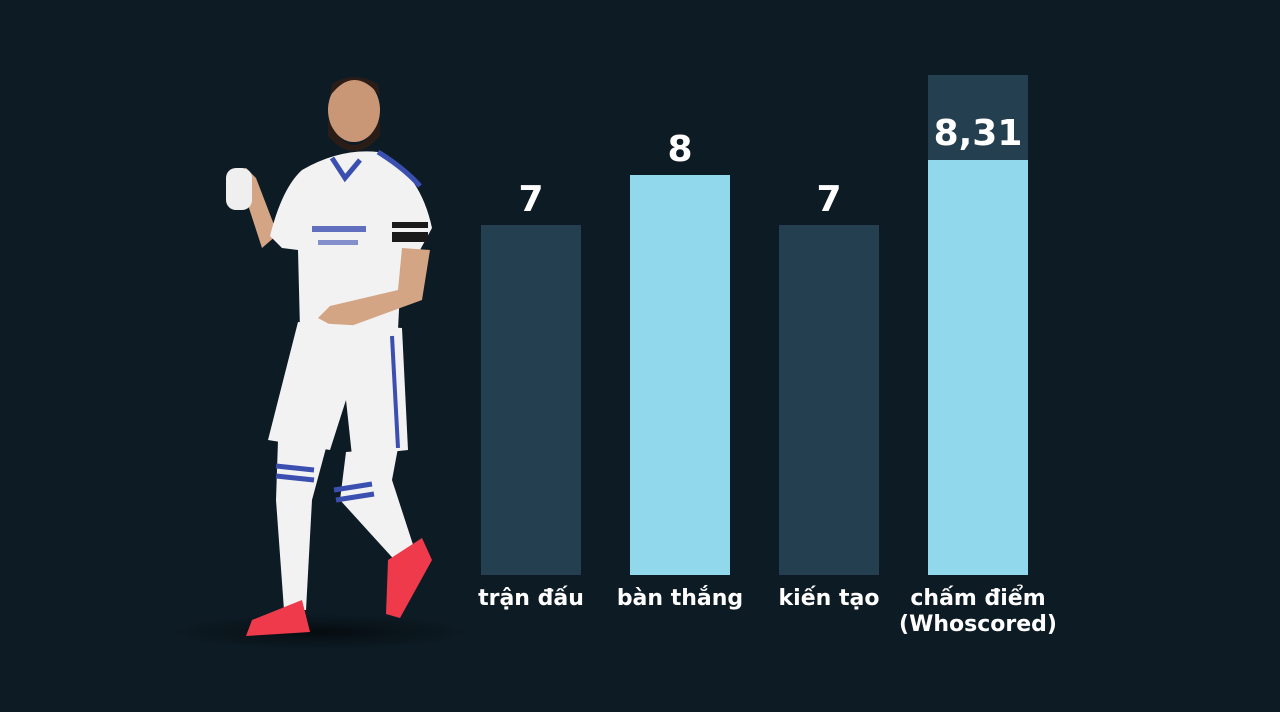  What do you see at coordinates (680, 598) in the screenshot?
I see `category-label: bàn thắng` at bounding box center [680, 598].